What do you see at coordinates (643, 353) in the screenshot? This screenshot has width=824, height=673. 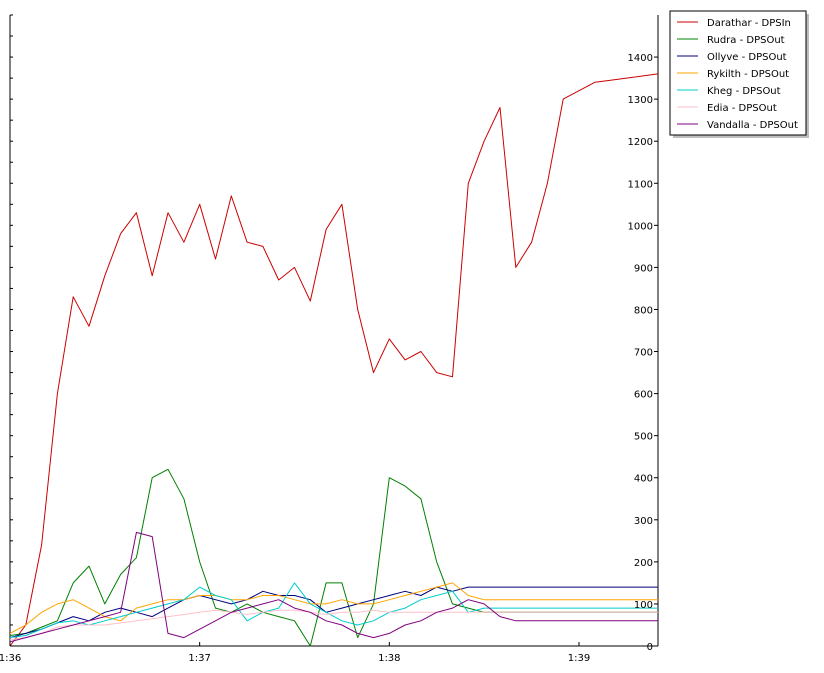 I see `y-tick-label: 700` at bounding box center [643, 353].